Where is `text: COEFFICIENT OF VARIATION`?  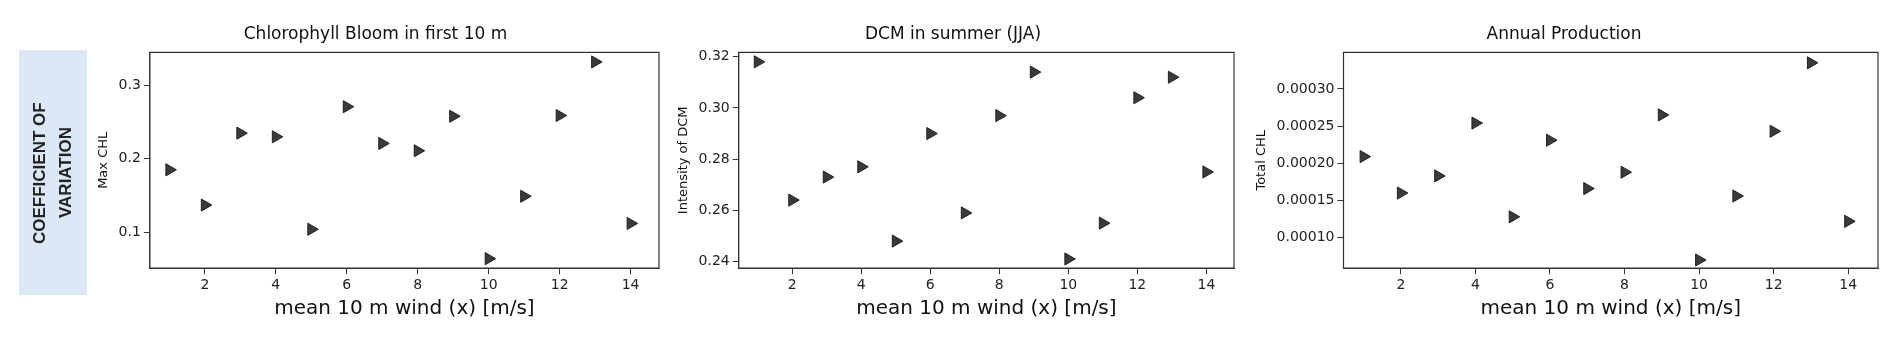
text: COEFFICIENT OF VARIATION is located at coordinates (52, 173).